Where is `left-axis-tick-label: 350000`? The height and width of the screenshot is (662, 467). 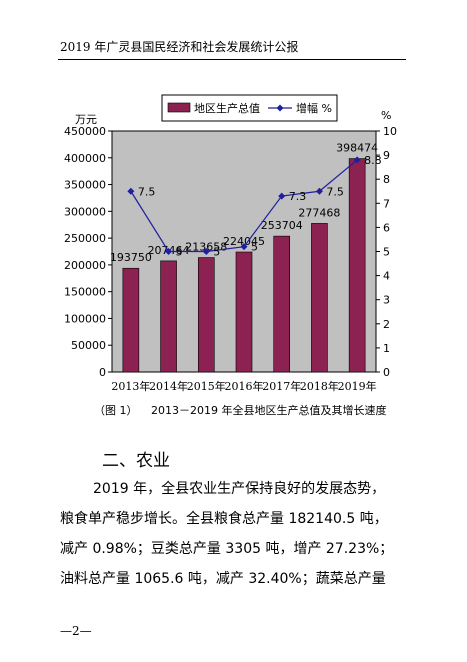 left-axis-tick-label: 350000 is located at coordinates (85, 185).